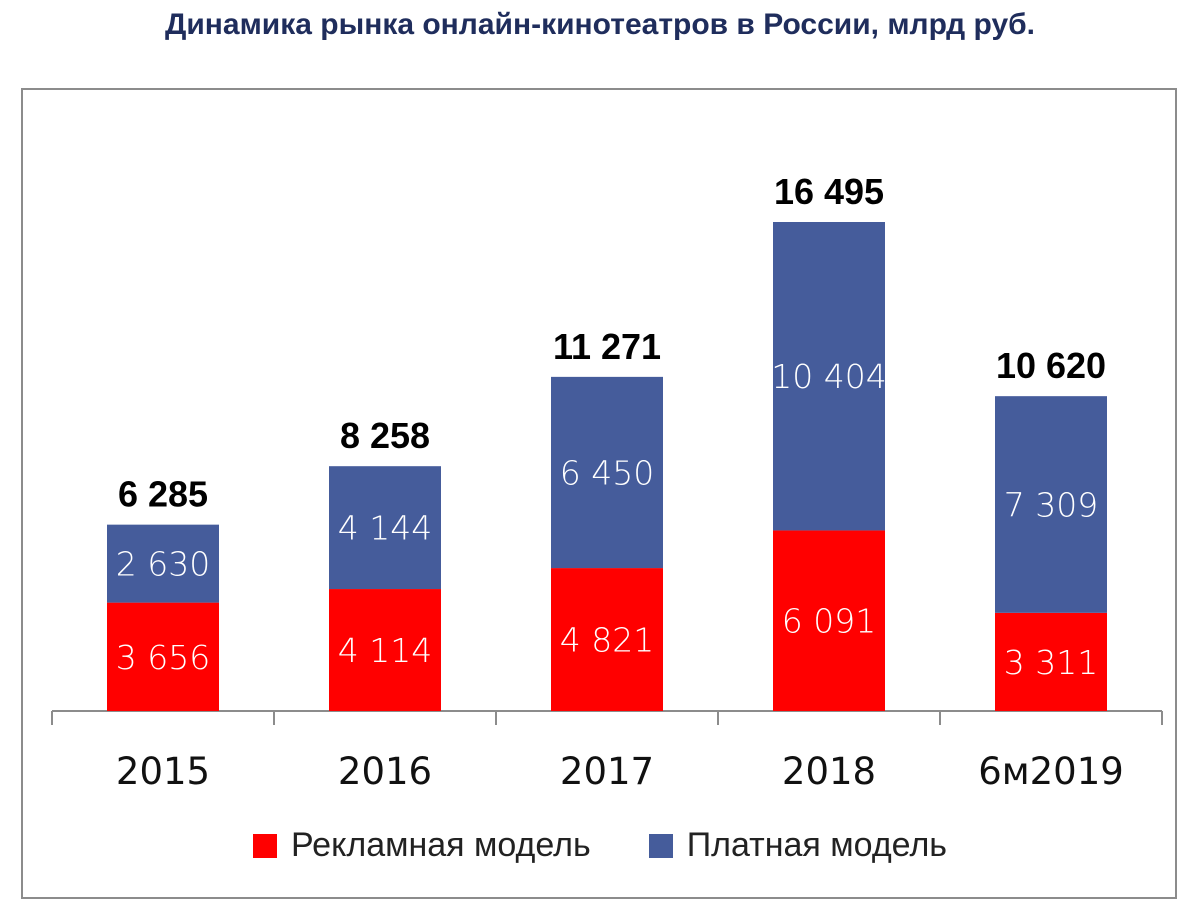  I want to click on data-label: 4 114, so click(385, 650).